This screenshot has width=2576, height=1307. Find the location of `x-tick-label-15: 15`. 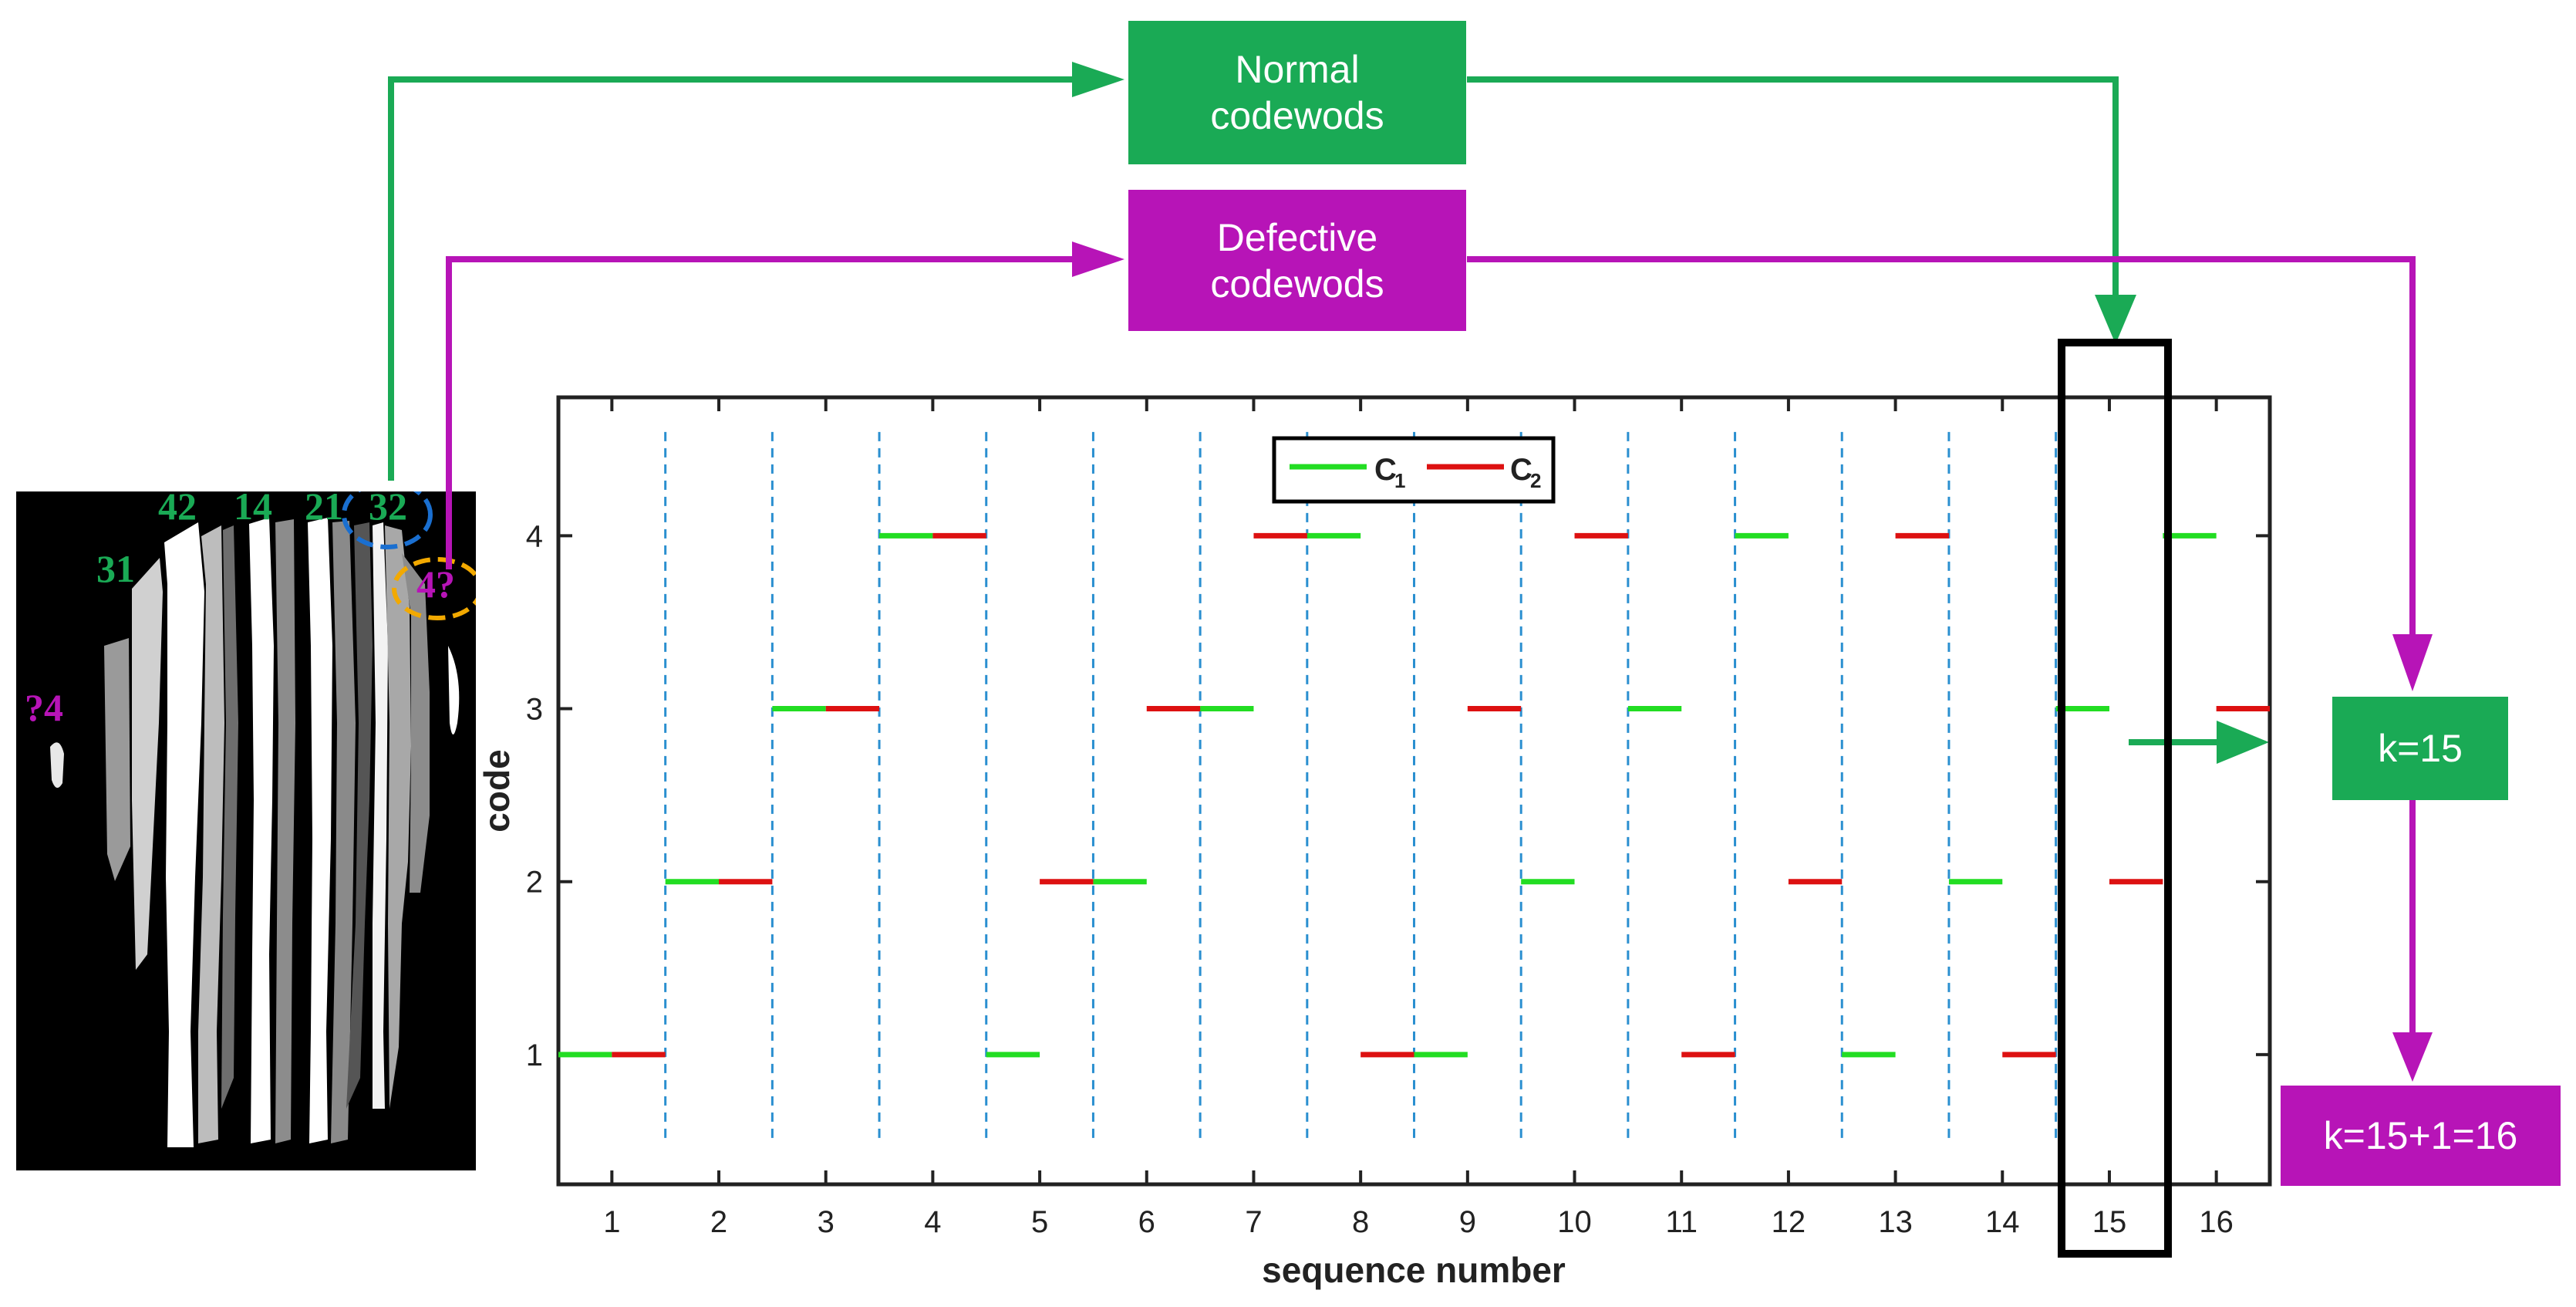

x-tick-label-15: 15 is located at coordinates (2109, 1222).